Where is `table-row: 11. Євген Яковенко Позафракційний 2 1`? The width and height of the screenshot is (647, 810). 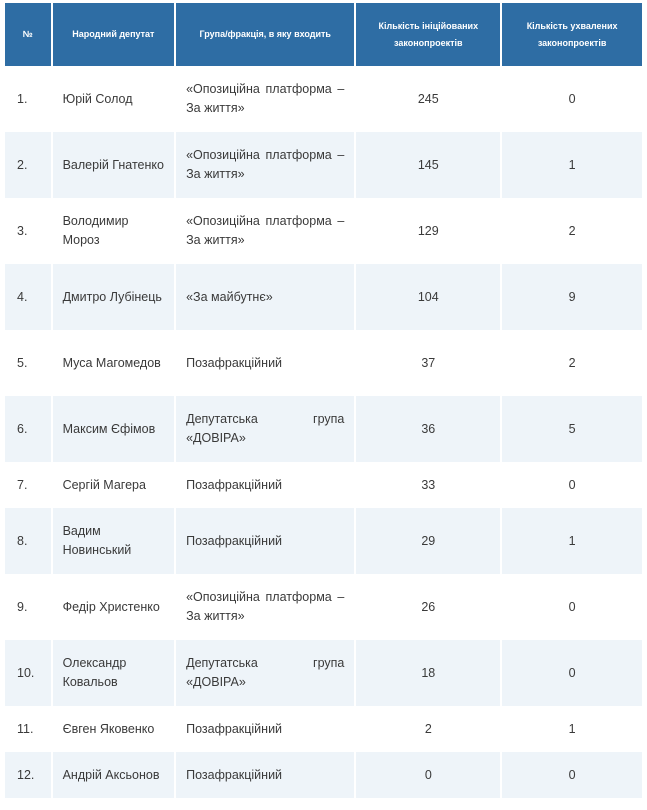 table-row: 11. Євген Яковенко Позафракційний 2 1 is located at coordinates (323, 729).